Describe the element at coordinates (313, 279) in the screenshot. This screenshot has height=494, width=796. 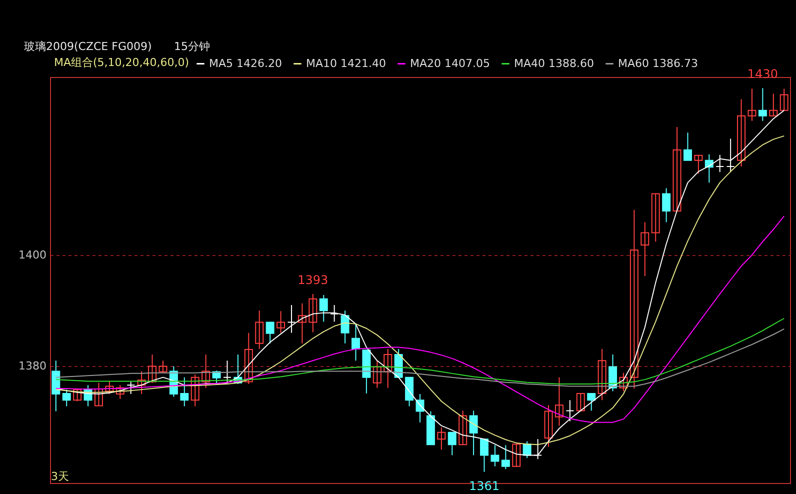
I see `annotation: 1393` at that location.